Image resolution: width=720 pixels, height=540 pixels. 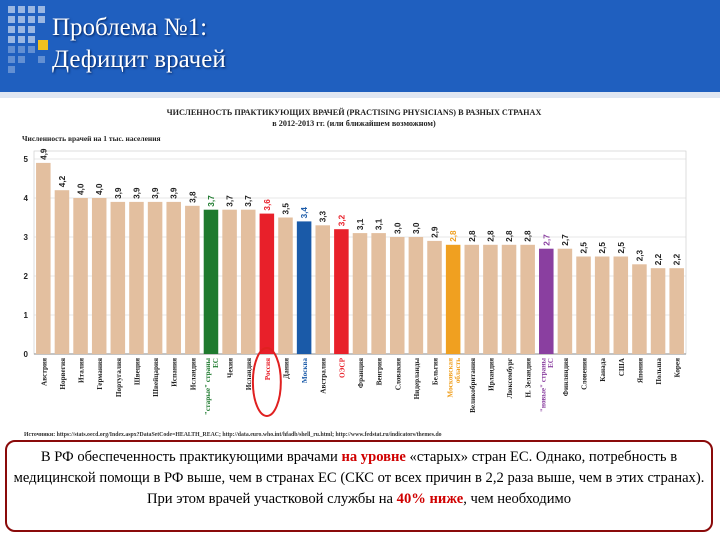 What do you see at coordinates (529, 378) in the screenshot?
I see `category-label: Н. Зеландия` at bounding box center [529, 378].